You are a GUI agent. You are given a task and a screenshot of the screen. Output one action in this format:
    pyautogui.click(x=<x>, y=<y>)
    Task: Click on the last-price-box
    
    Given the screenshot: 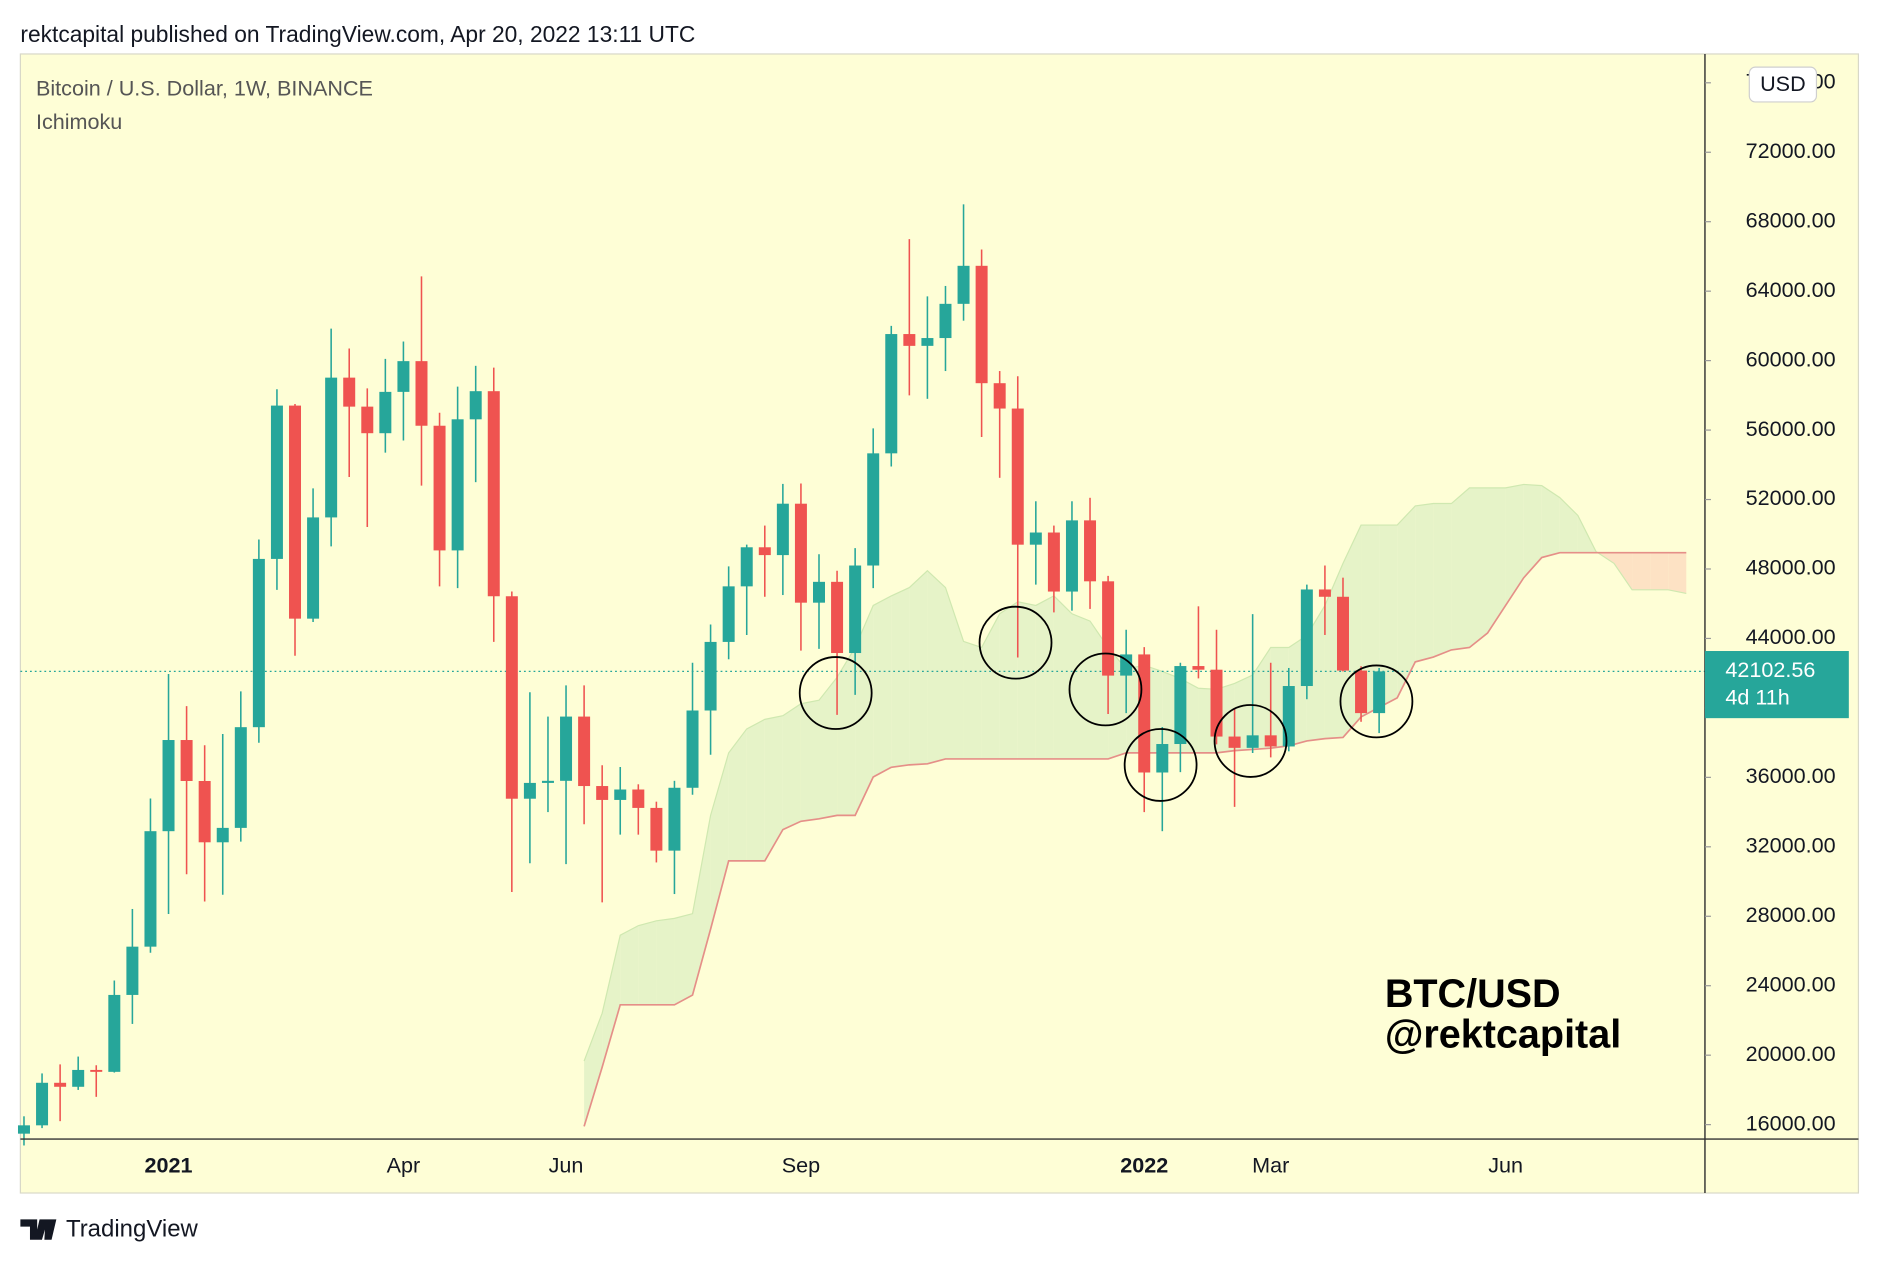 What is the action you would take?
    pyautogui.click(x=1776, y=685)
    